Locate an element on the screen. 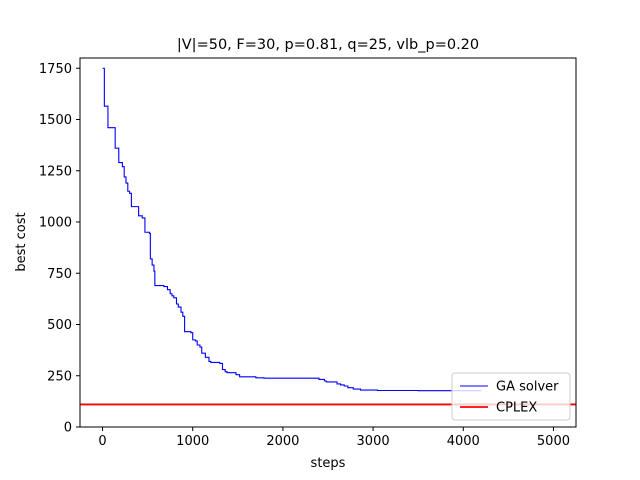 This screenshot has height=480, width=640. y-tick-label: 1500 is located at coordinates (55, 120).